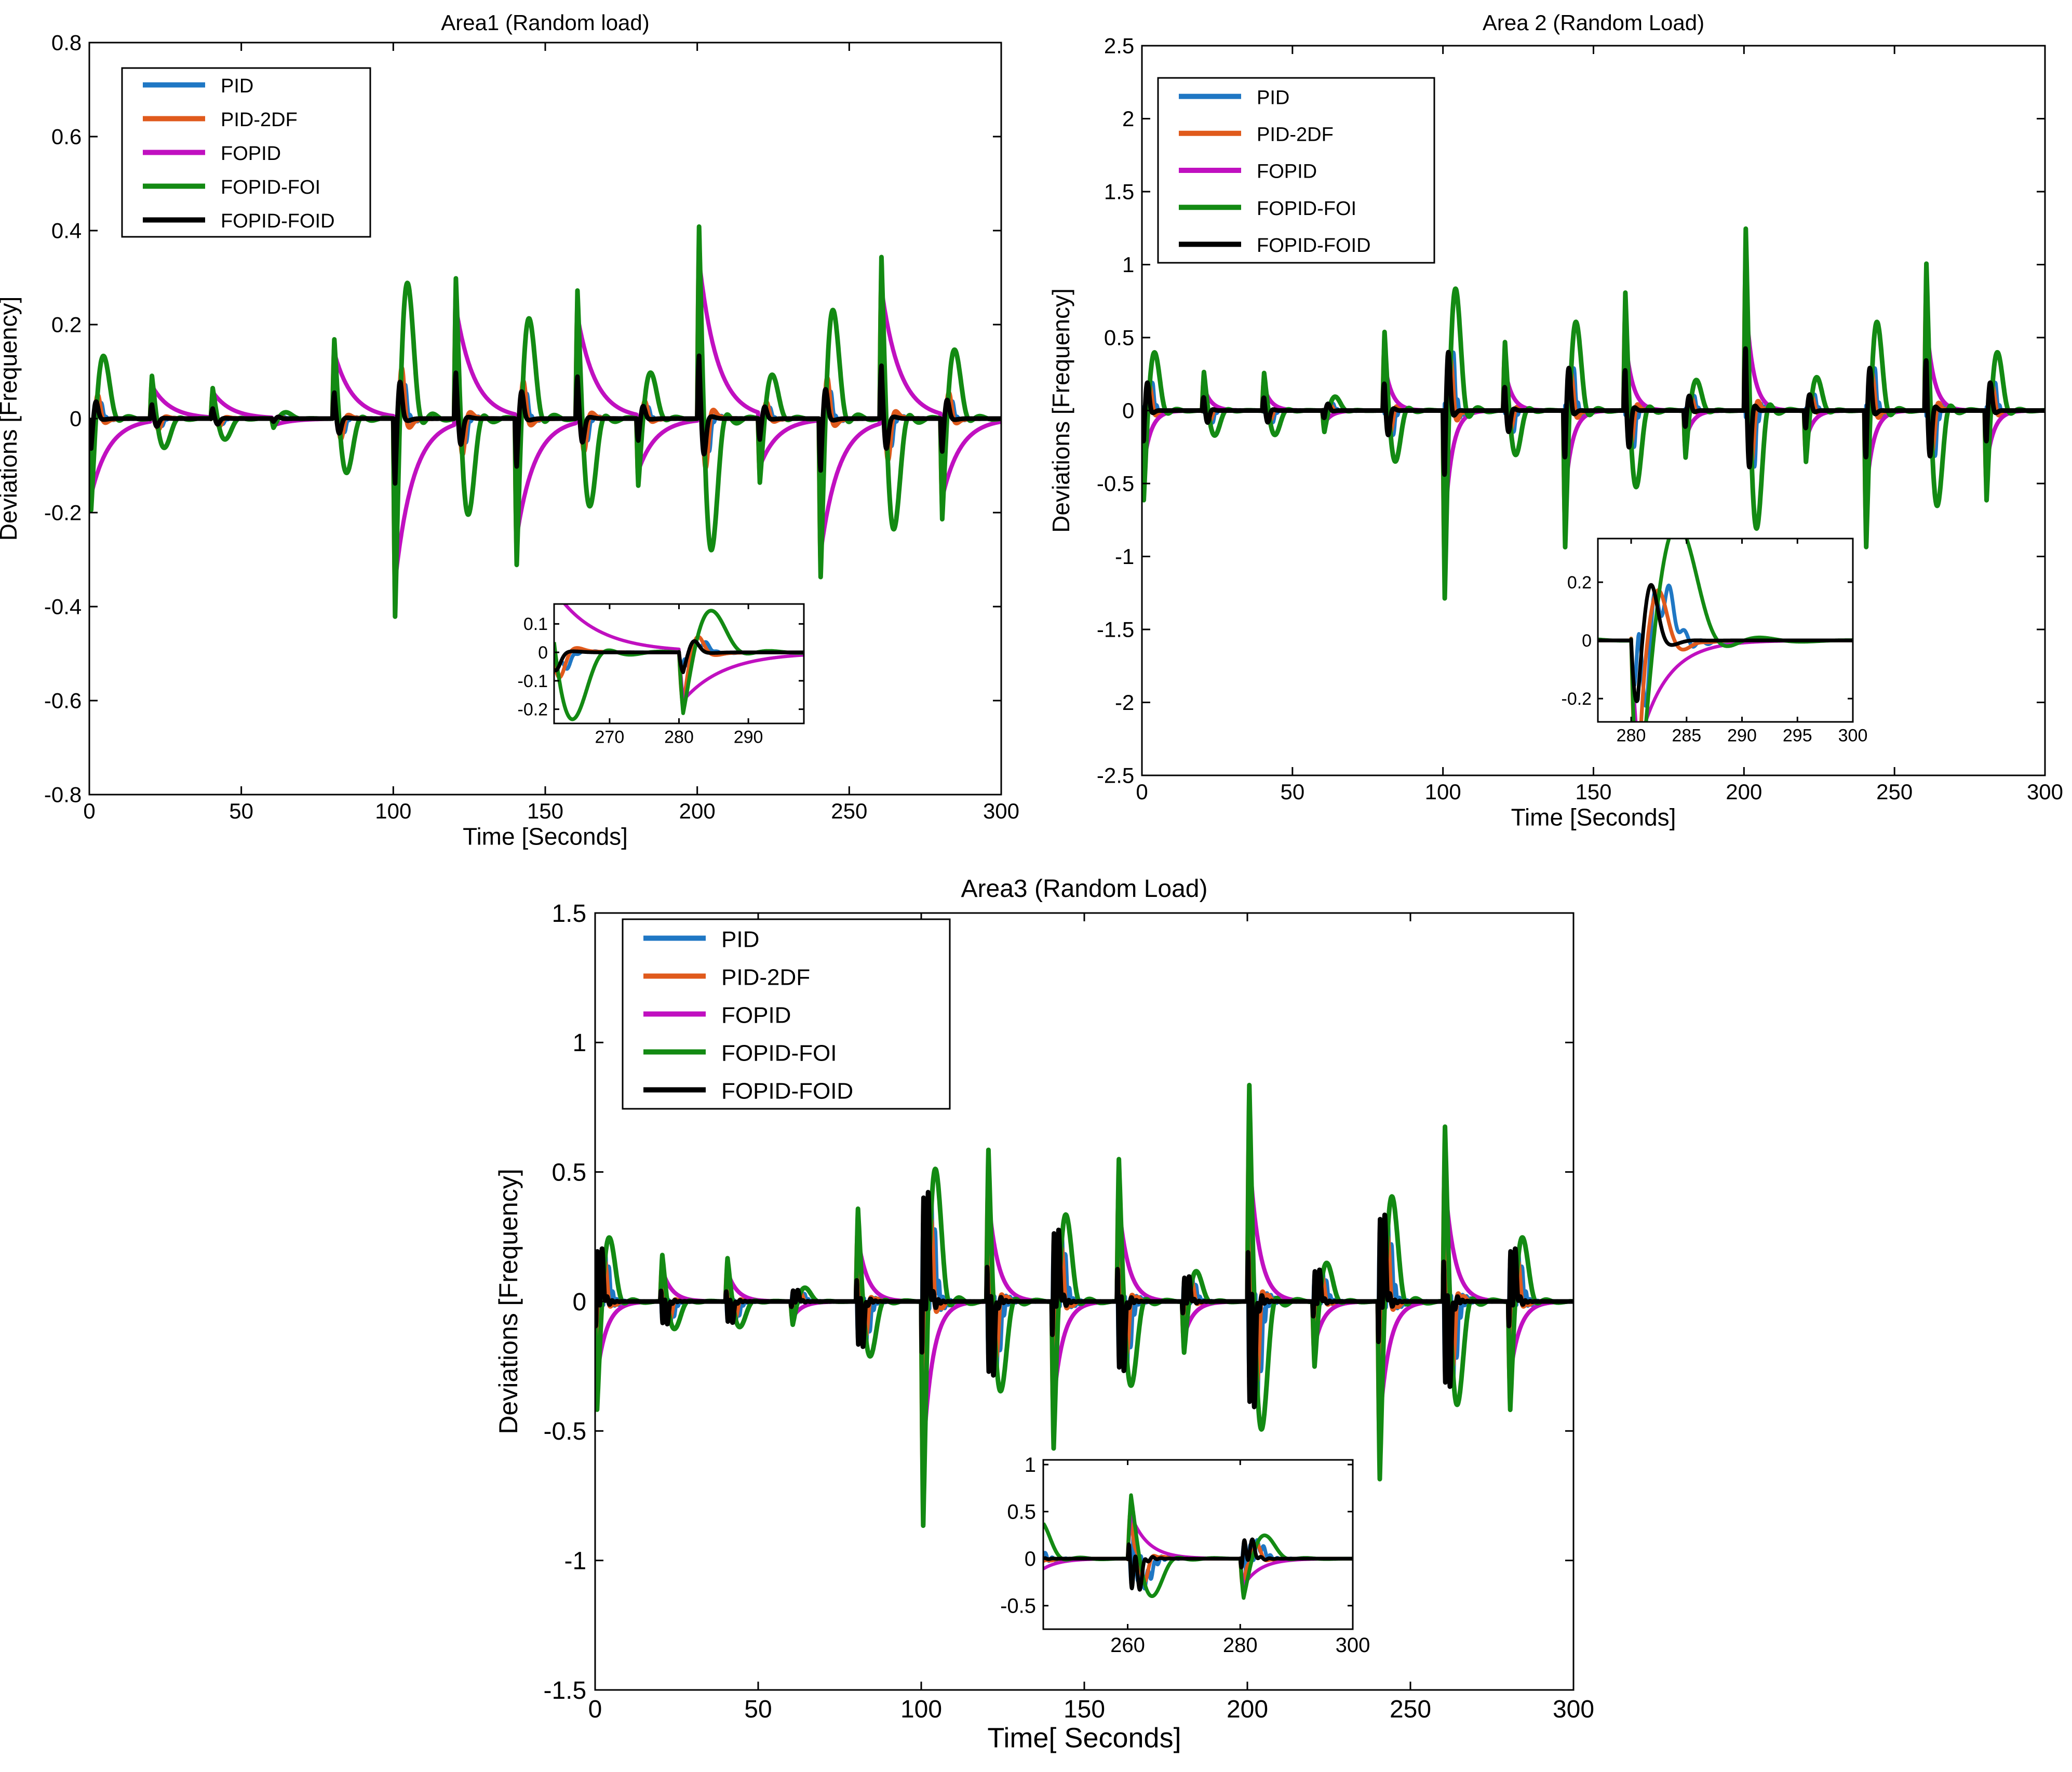 This screenshot has height=1772, width=2072. I want to click on y-tick-label: -0.4, so click(63, 607).